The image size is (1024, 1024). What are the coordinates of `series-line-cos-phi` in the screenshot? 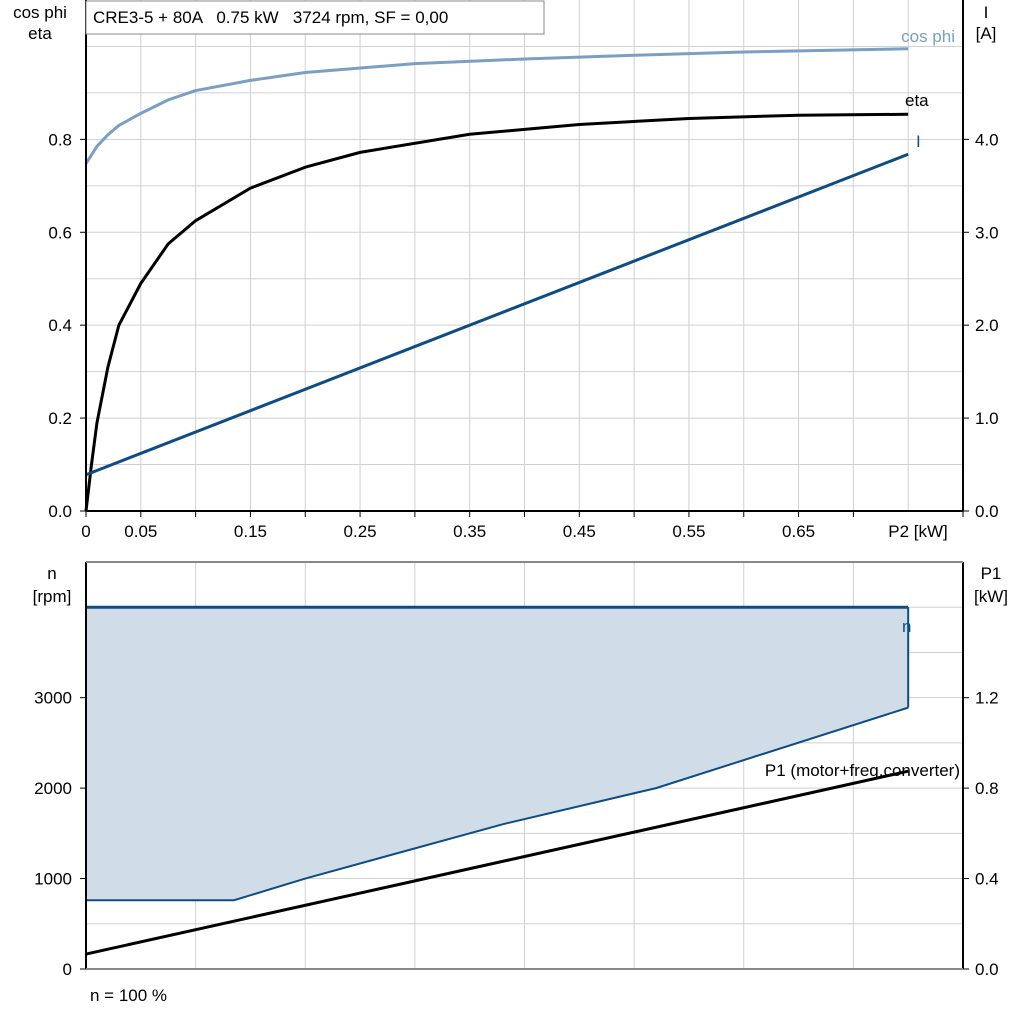 It's located at (496, 106).